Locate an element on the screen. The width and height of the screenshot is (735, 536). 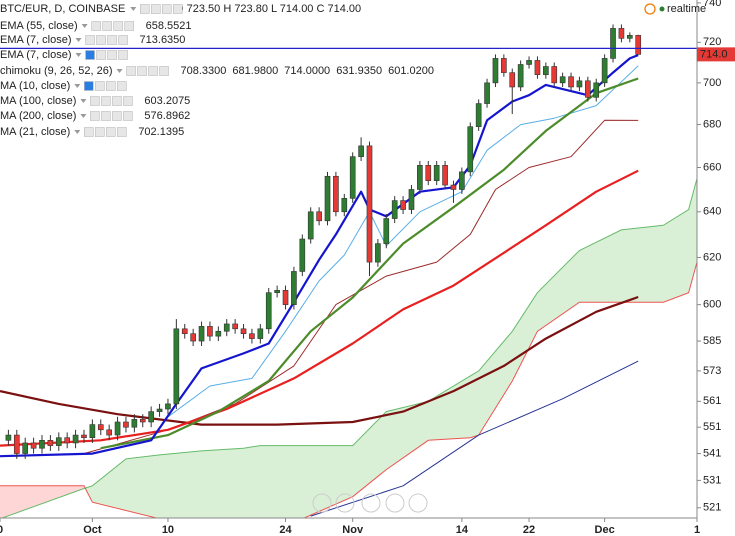
legend-value: 603.2075 is located at coordinates (167, 101).